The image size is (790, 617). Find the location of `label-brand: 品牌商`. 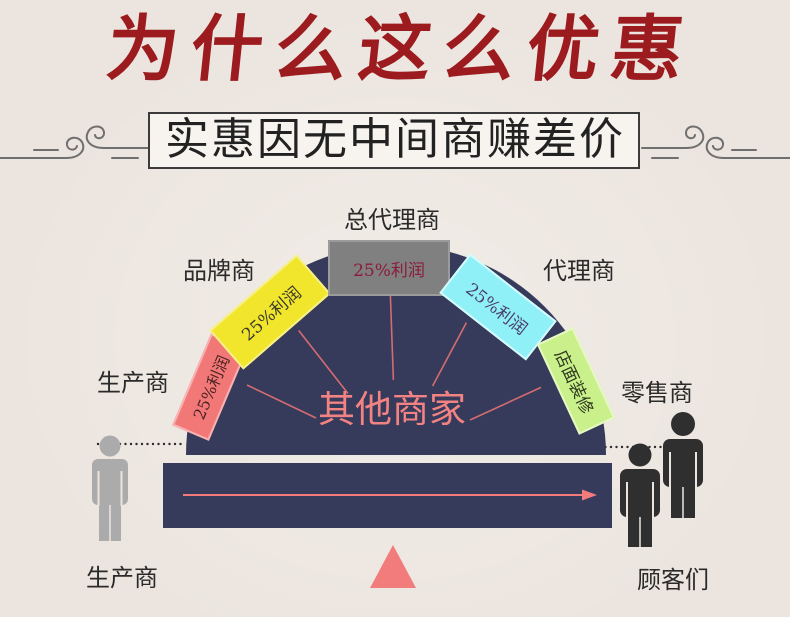

label-brand: 品牌商 is located at coordinates (219, 271).